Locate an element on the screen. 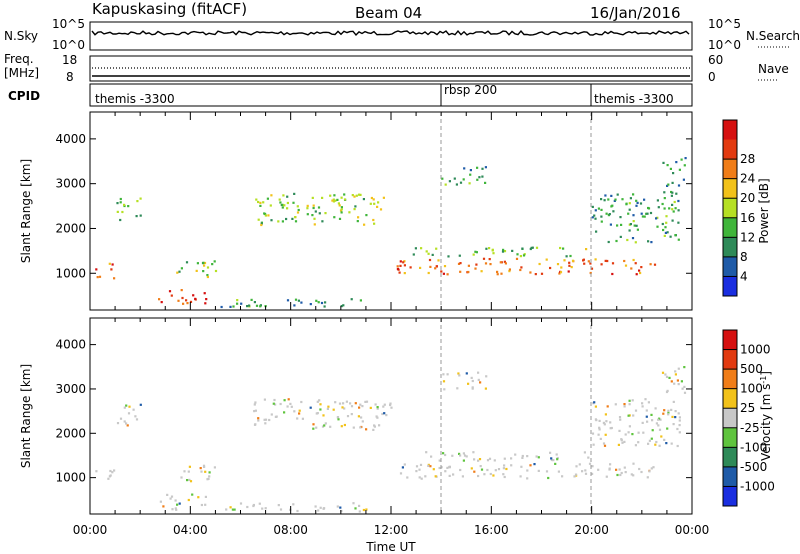  nsearch-tick-bottom: 10^0 is located at coordinates (724, 45).